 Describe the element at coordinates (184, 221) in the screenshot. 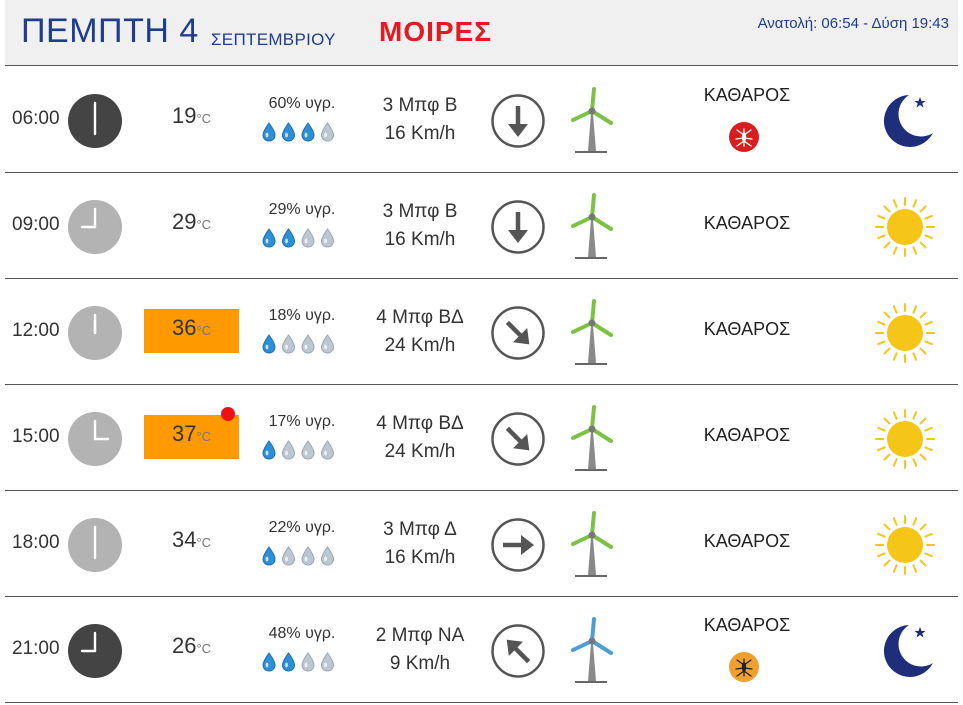

I see `temperature-value: 29` at that location.